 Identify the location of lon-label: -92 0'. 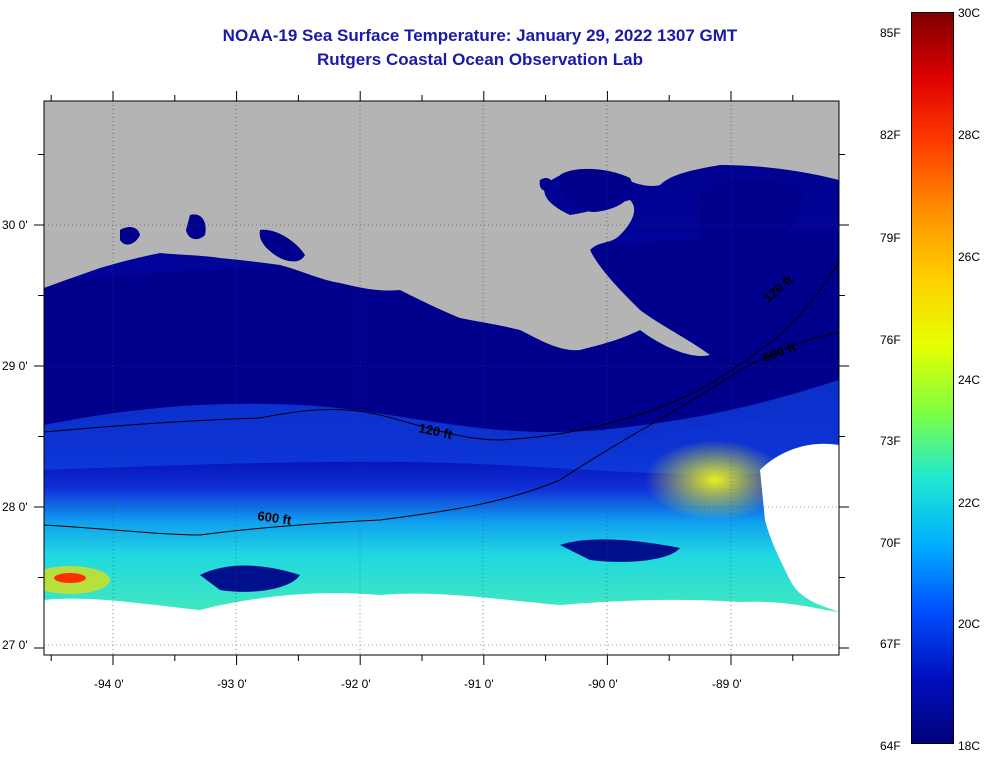
(356, 684).